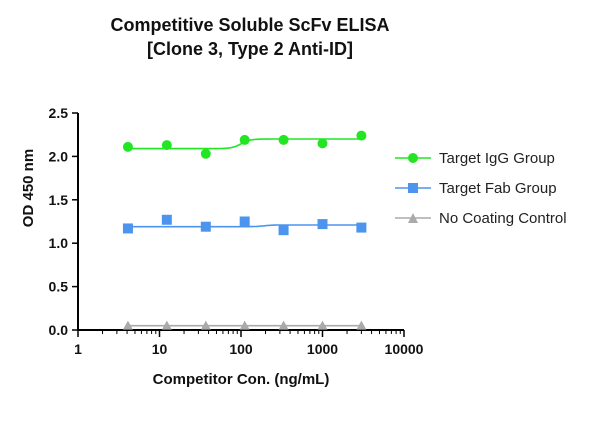 The height and width of the screenshot is (427, 600). I want to click on legend-label-igg: Target IgG Group, so click(497, 158).